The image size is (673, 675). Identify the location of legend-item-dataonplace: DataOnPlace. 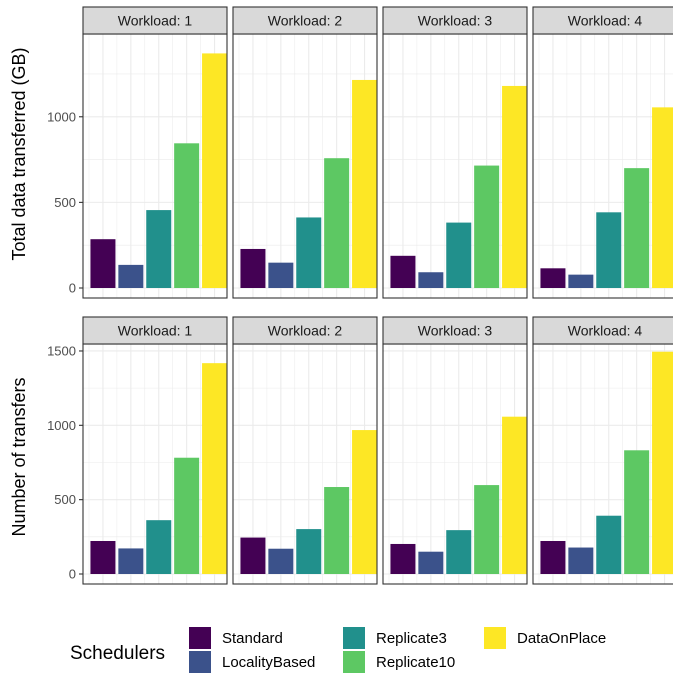
(545, 638).